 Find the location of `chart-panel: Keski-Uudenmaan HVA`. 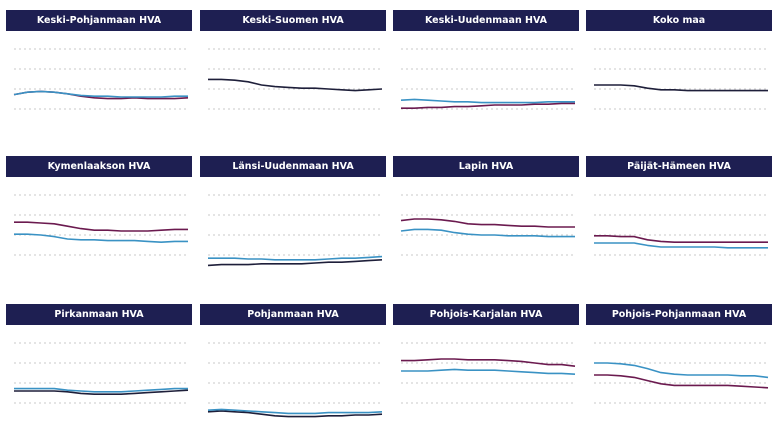

chart-panel: Keski-Uudenmaan HVA is located at coordinates (486, 80).